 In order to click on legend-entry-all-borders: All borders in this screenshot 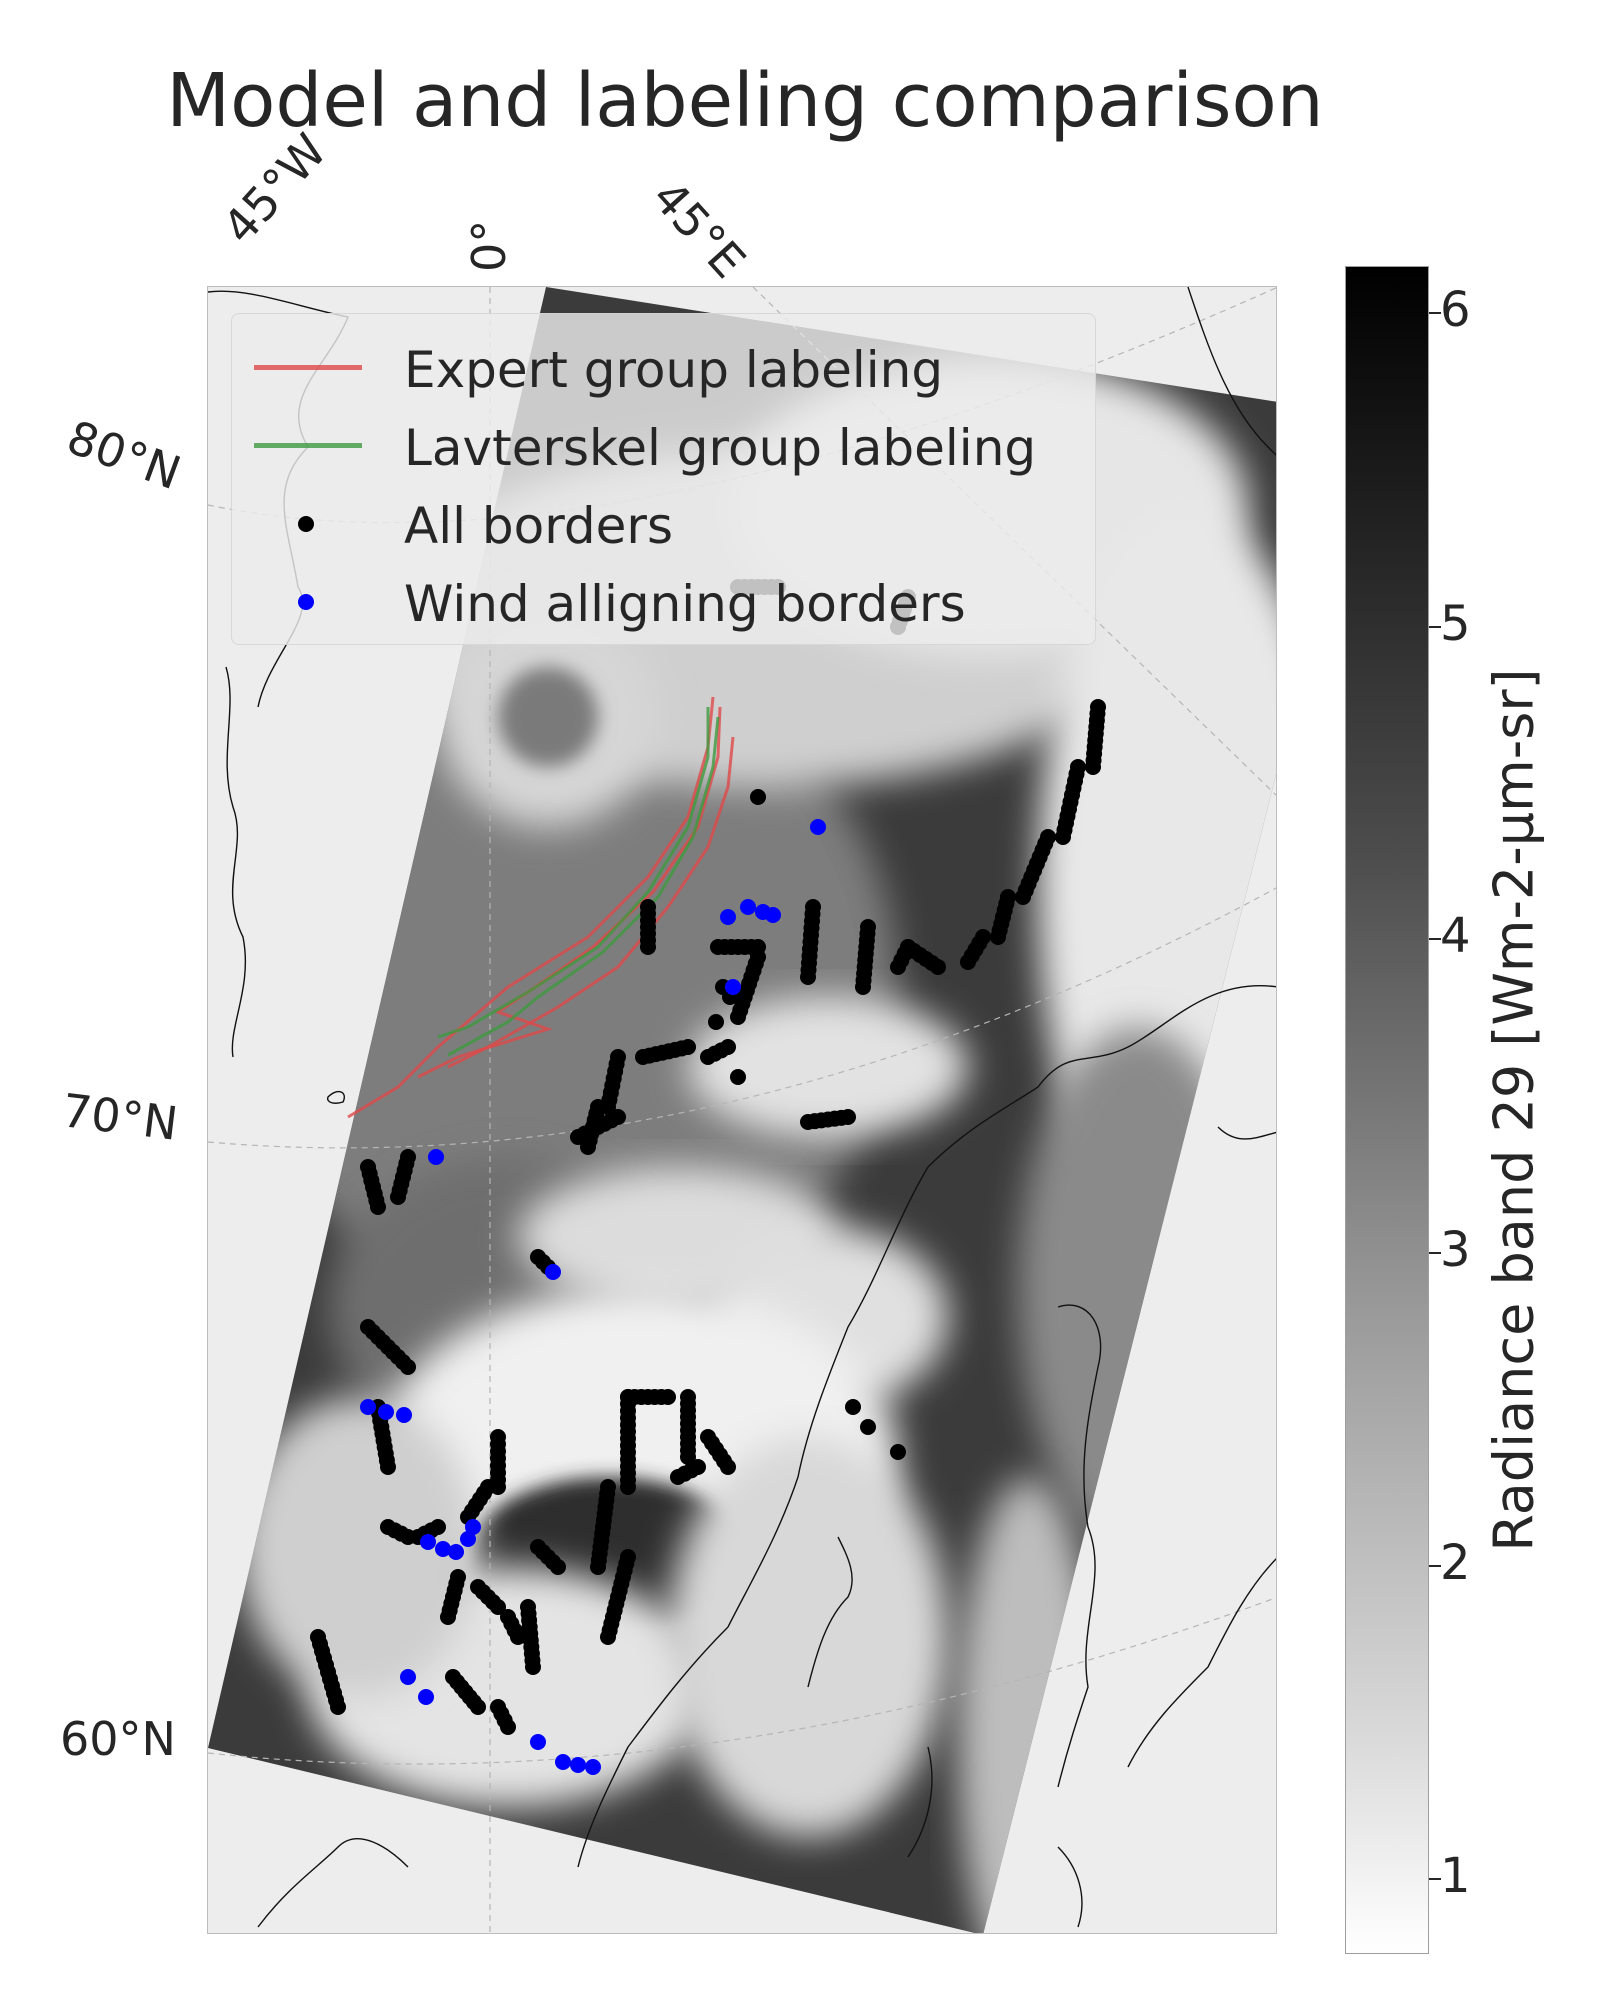, I will do `click(663, 526)`.